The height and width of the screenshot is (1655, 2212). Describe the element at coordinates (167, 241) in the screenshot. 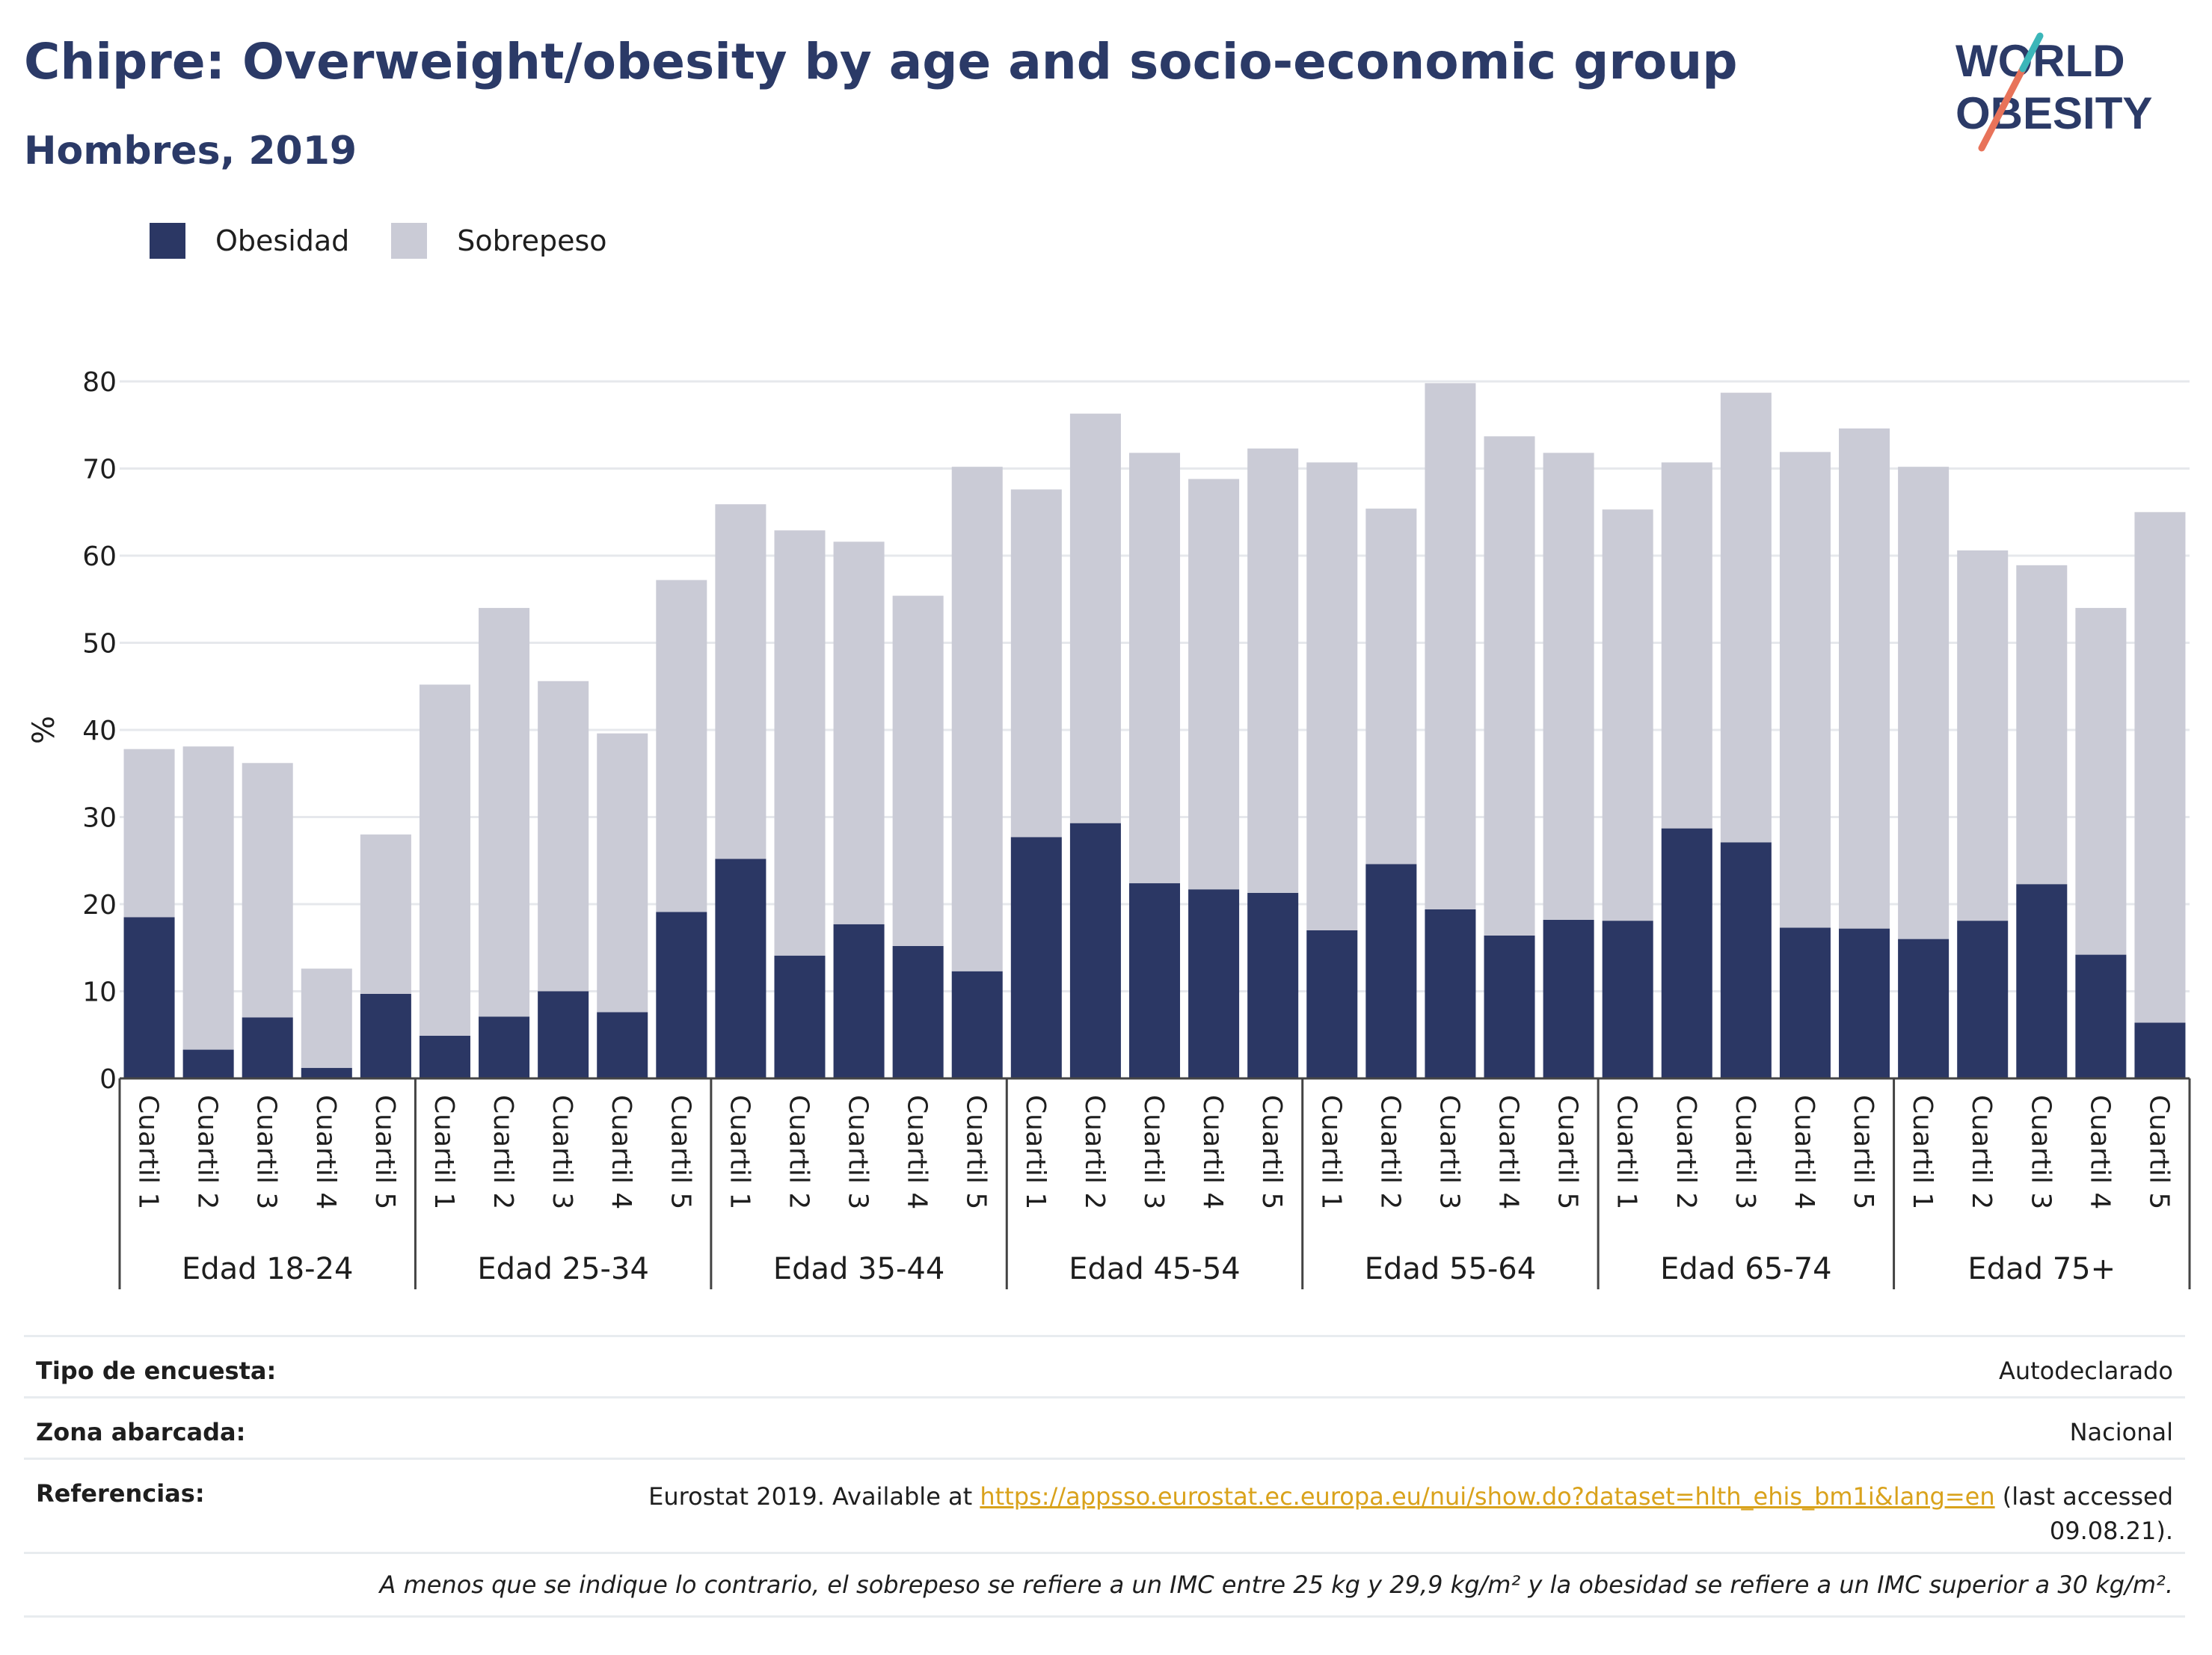

I see `legend-swatch-obesidad` at that location.